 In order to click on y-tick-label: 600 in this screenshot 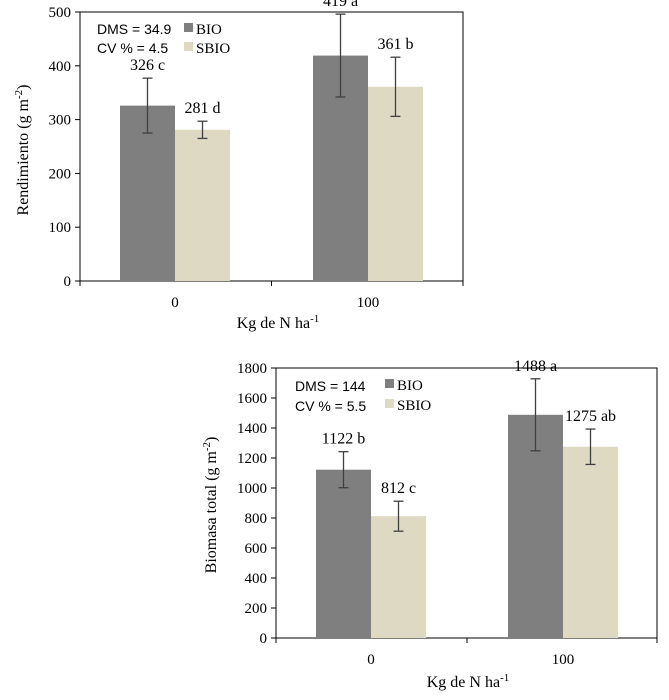, I will do `click(256, 549)`.